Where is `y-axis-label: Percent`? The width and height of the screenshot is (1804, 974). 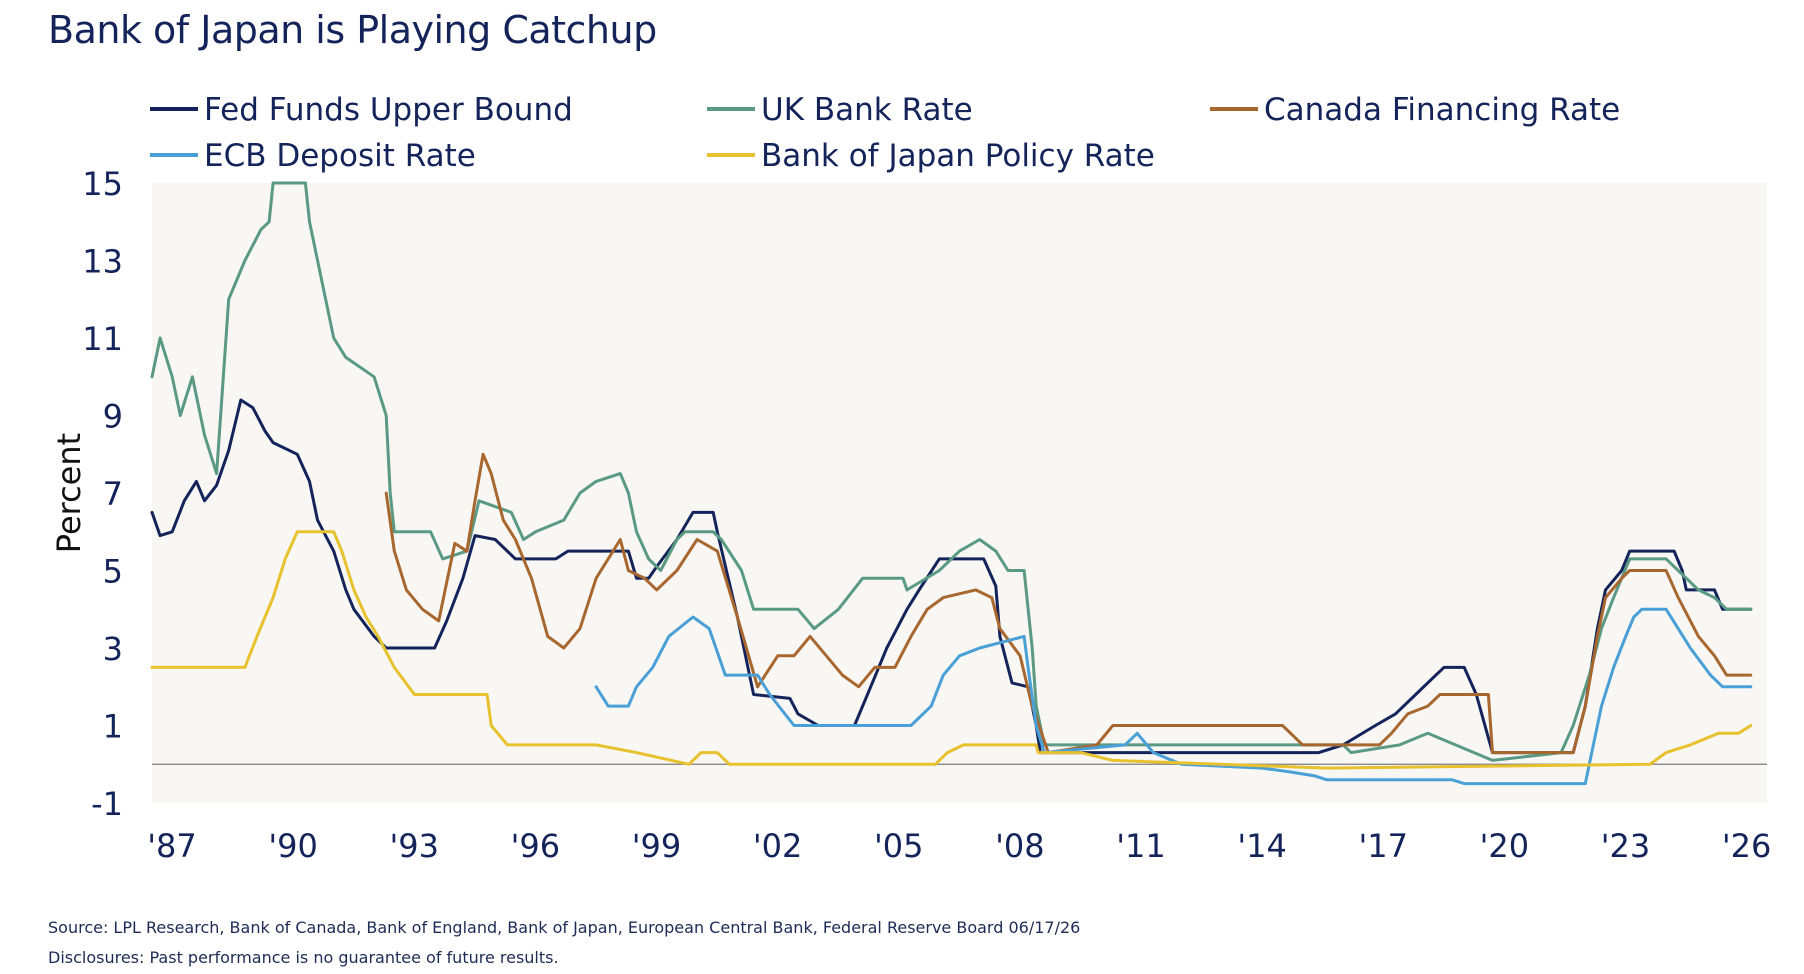 y-axis-label: Percent is located at coordinates (69, 493).